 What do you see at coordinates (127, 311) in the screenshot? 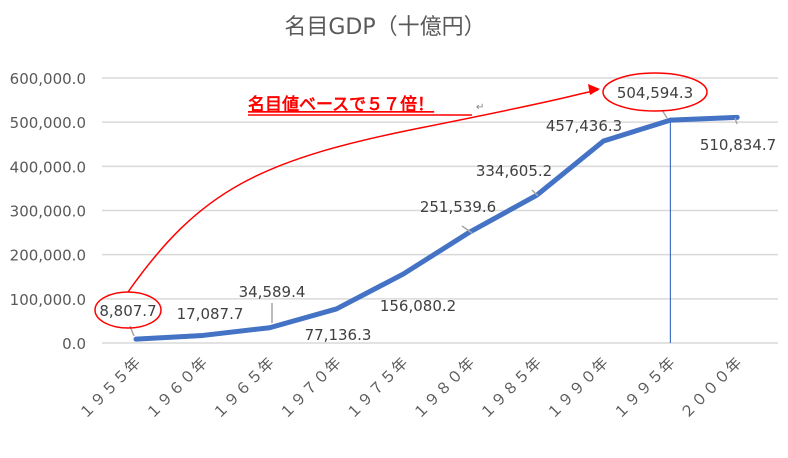
I see `data-label: 8,807.7` at bounding box center [127, 311].